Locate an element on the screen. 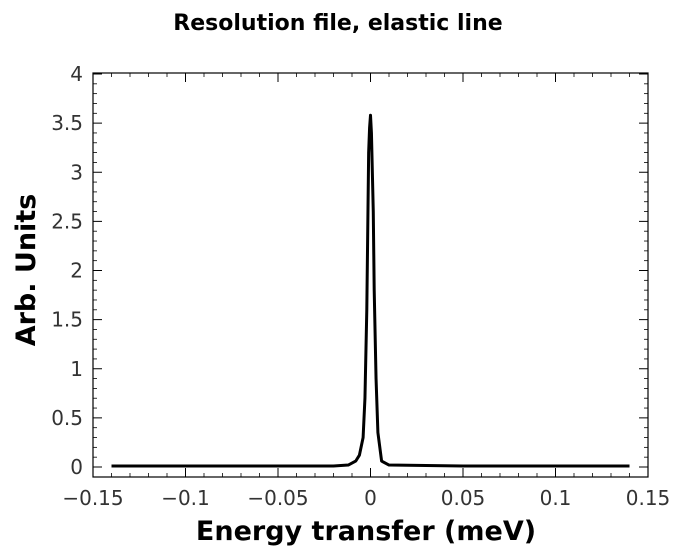  y-axis-label: Arb. Units is located at coordinates (26, 270).